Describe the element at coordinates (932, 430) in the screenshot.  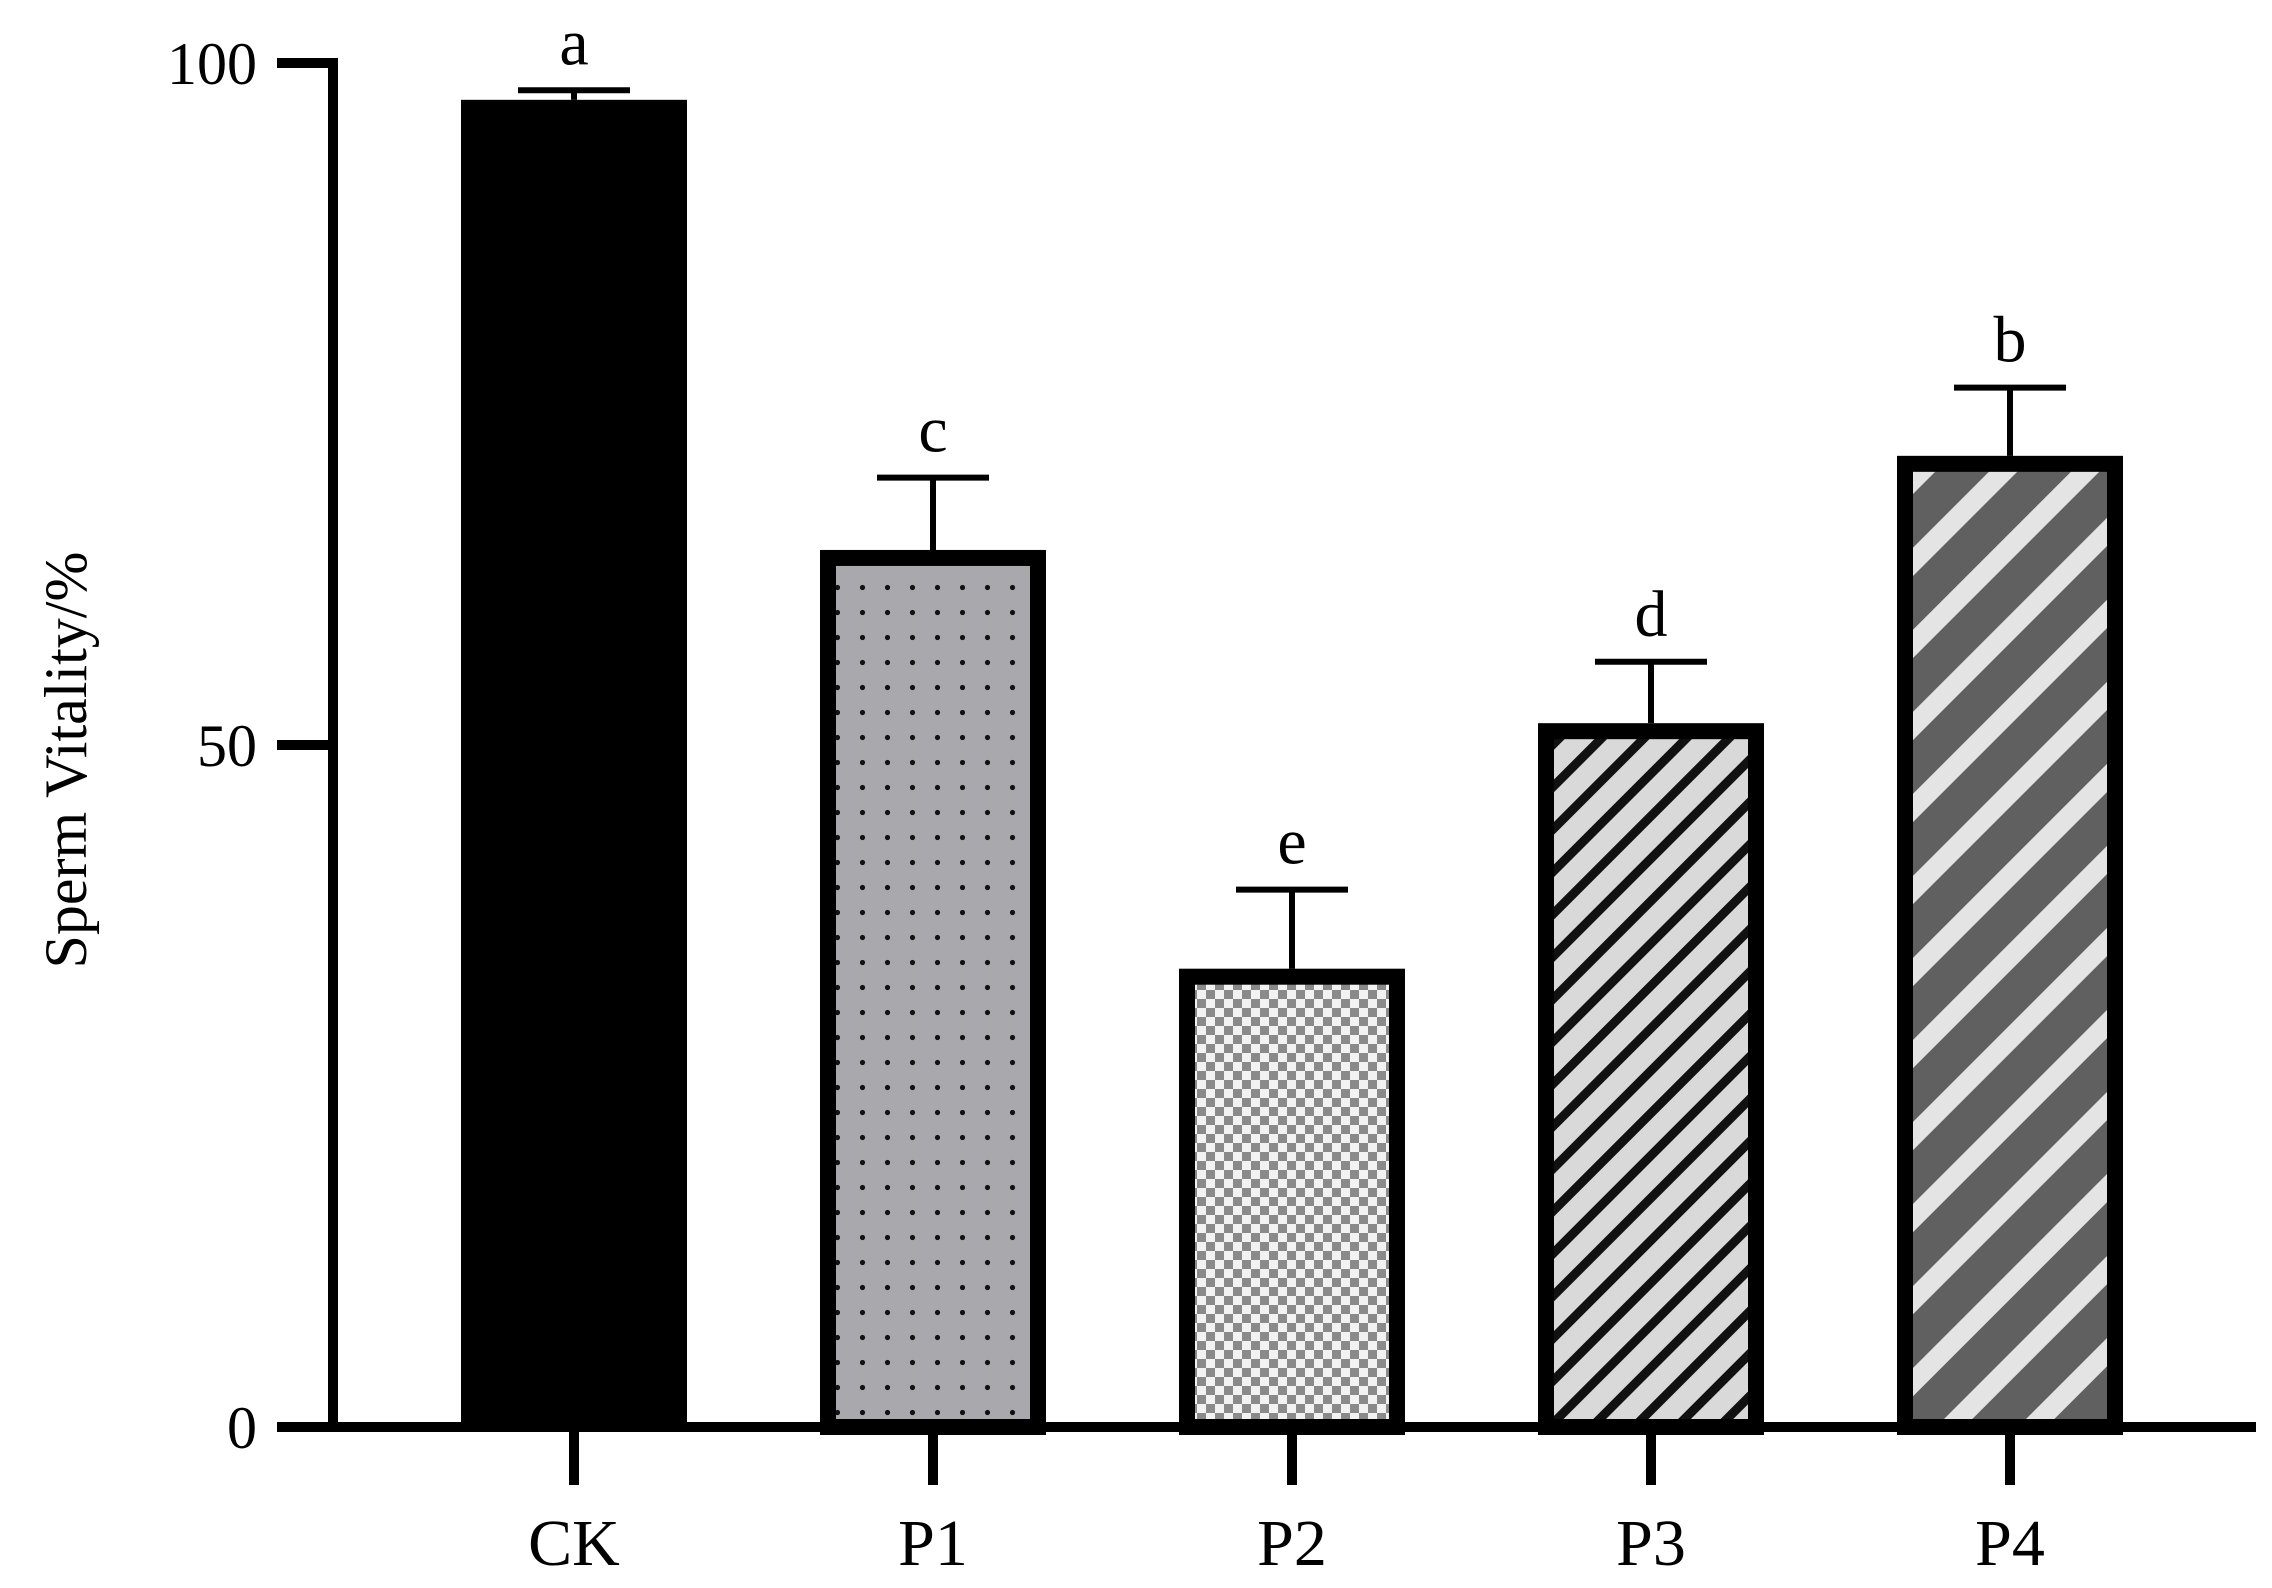
I see `significance-label-p1: c` at that location.